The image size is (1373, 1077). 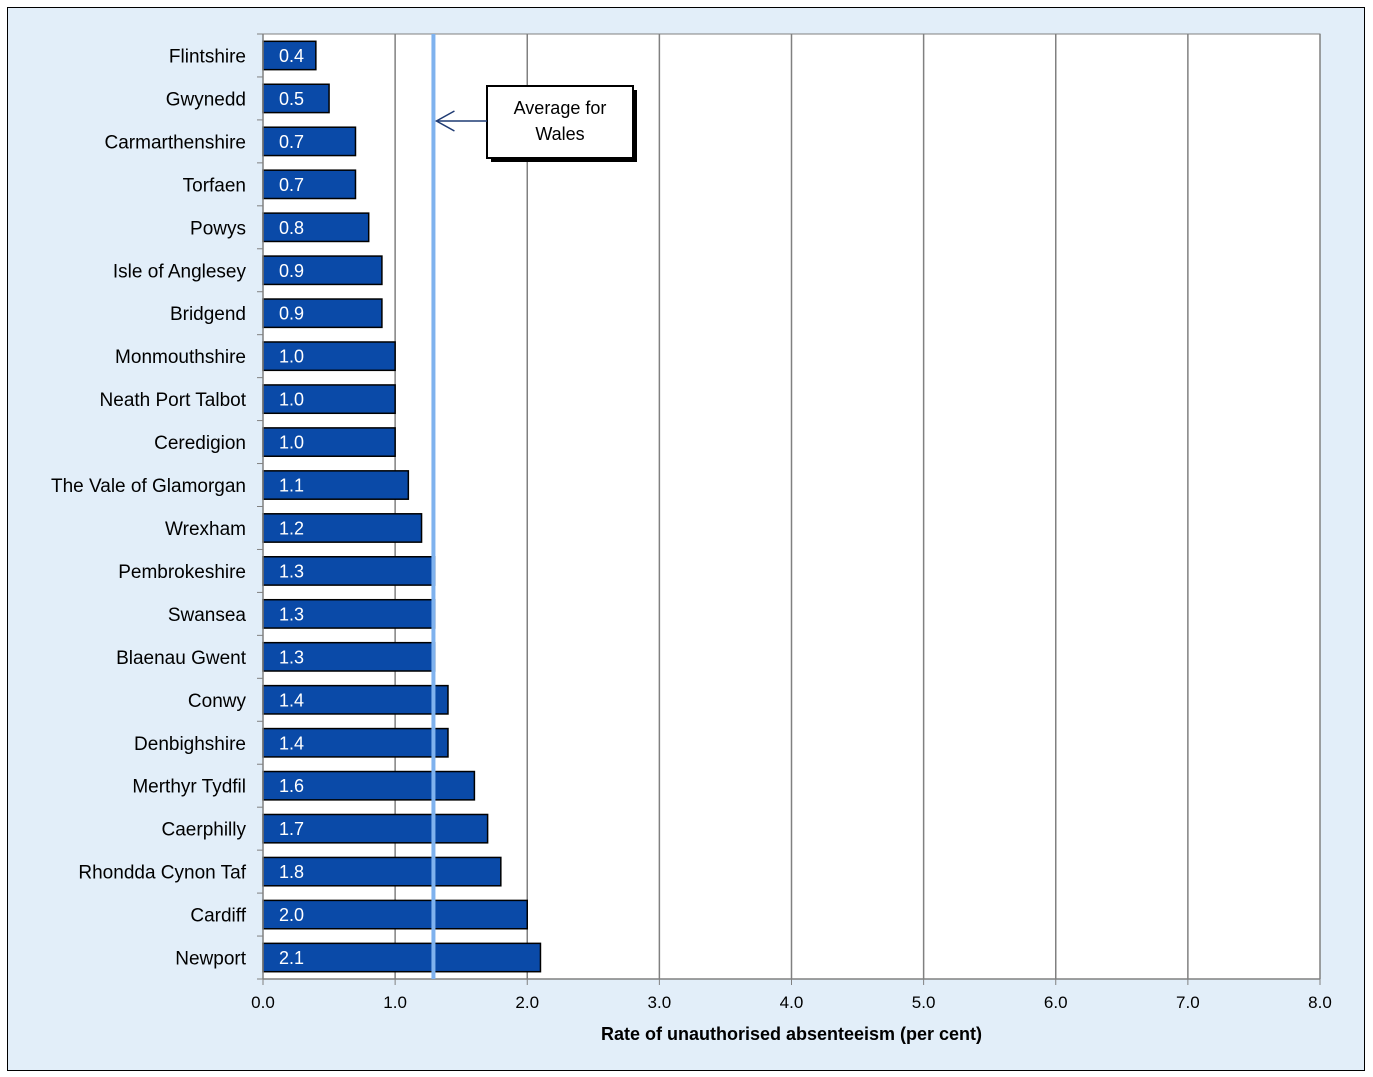 What do you see at coordinates (1056, 1002) in the screenshot?
I see `x-tick-label: 6.0` at bounding box center [1056, 1002].